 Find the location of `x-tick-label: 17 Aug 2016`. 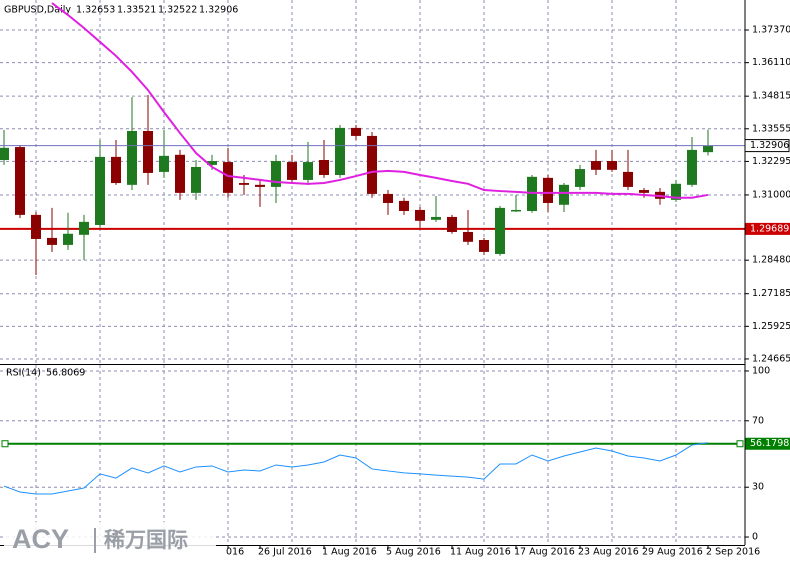

x-tick-label: 17 Aug 2016 is located at coordinates (544, 552).